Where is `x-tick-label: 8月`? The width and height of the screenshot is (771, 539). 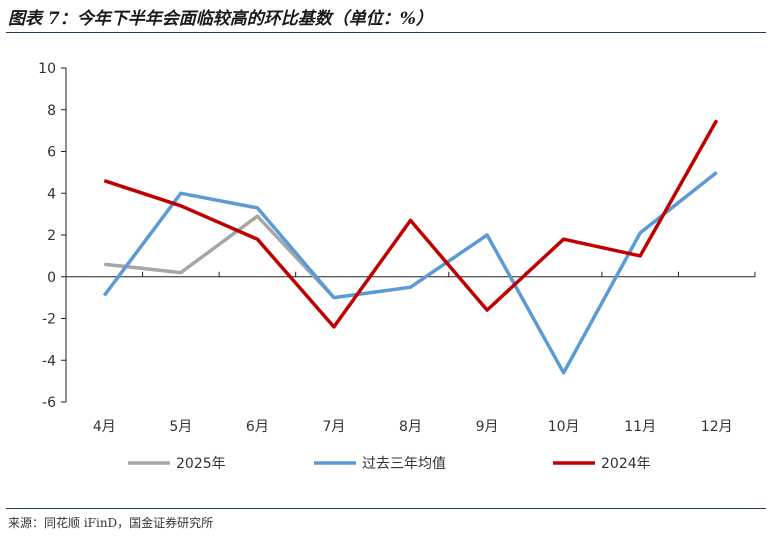 x-tick-label: 8月 is located at coordinates (410, 427).